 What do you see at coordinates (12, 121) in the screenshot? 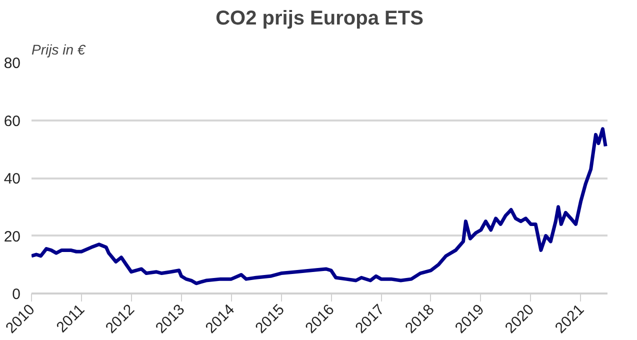
I see `y-tick-label: 60` at bounding box center [12, 121].